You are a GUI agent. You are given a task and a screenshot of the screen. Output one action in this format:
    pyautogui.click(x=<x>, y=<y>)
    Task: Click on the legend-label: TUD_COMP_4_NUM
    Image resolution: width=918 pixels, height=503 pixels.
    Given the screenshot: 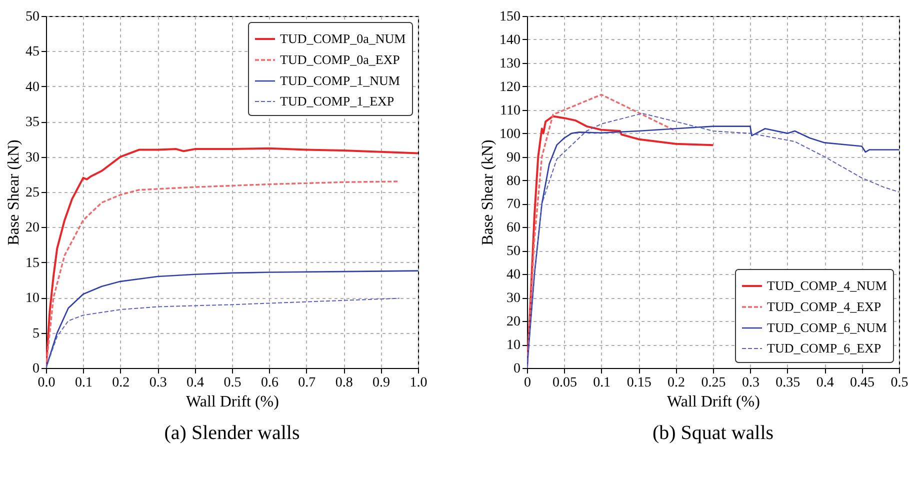 What is the action you would take?
    pyautogui.click(x=827, y=285)
    